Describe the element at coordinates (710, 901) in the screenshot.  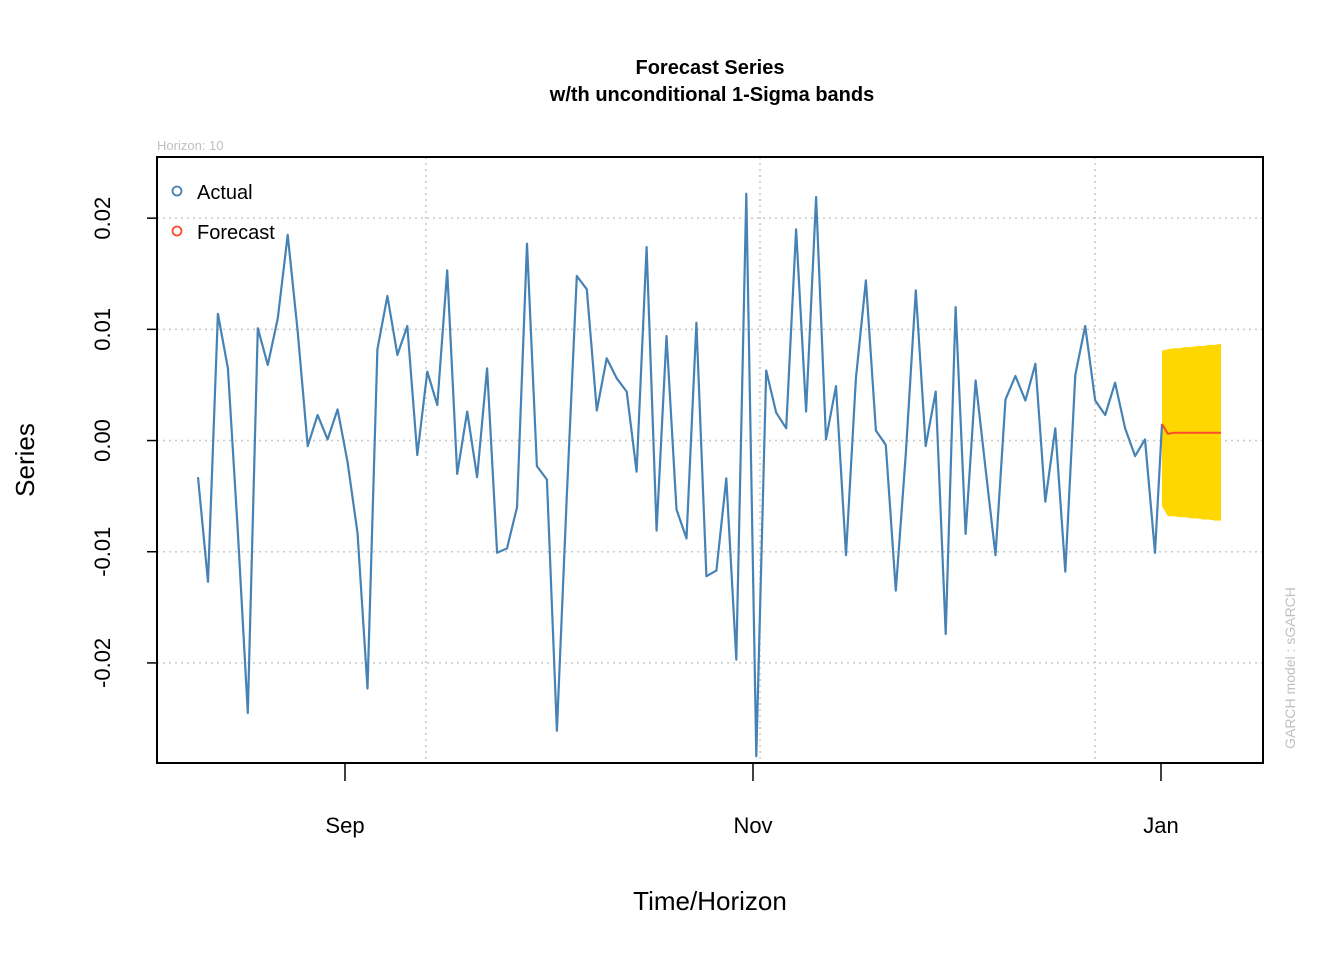
I see `x-axis-label: Time/Horizon` at that location.